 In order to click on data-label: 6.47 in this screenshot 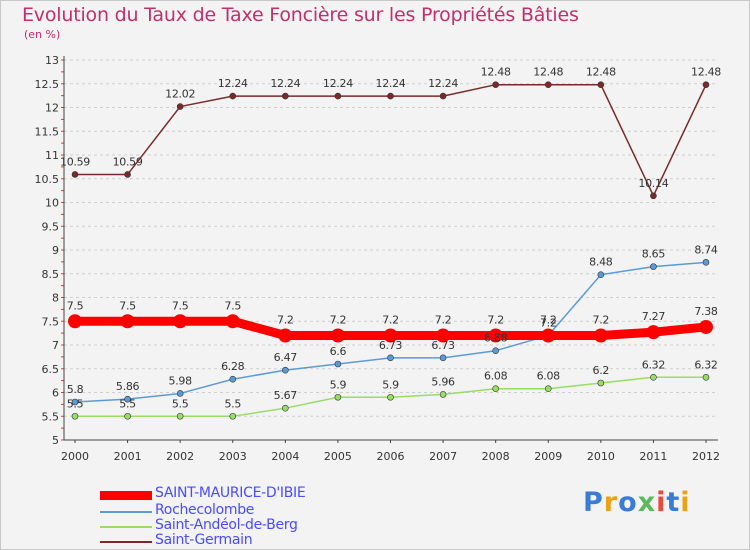, I will do `click(286, 357)`.